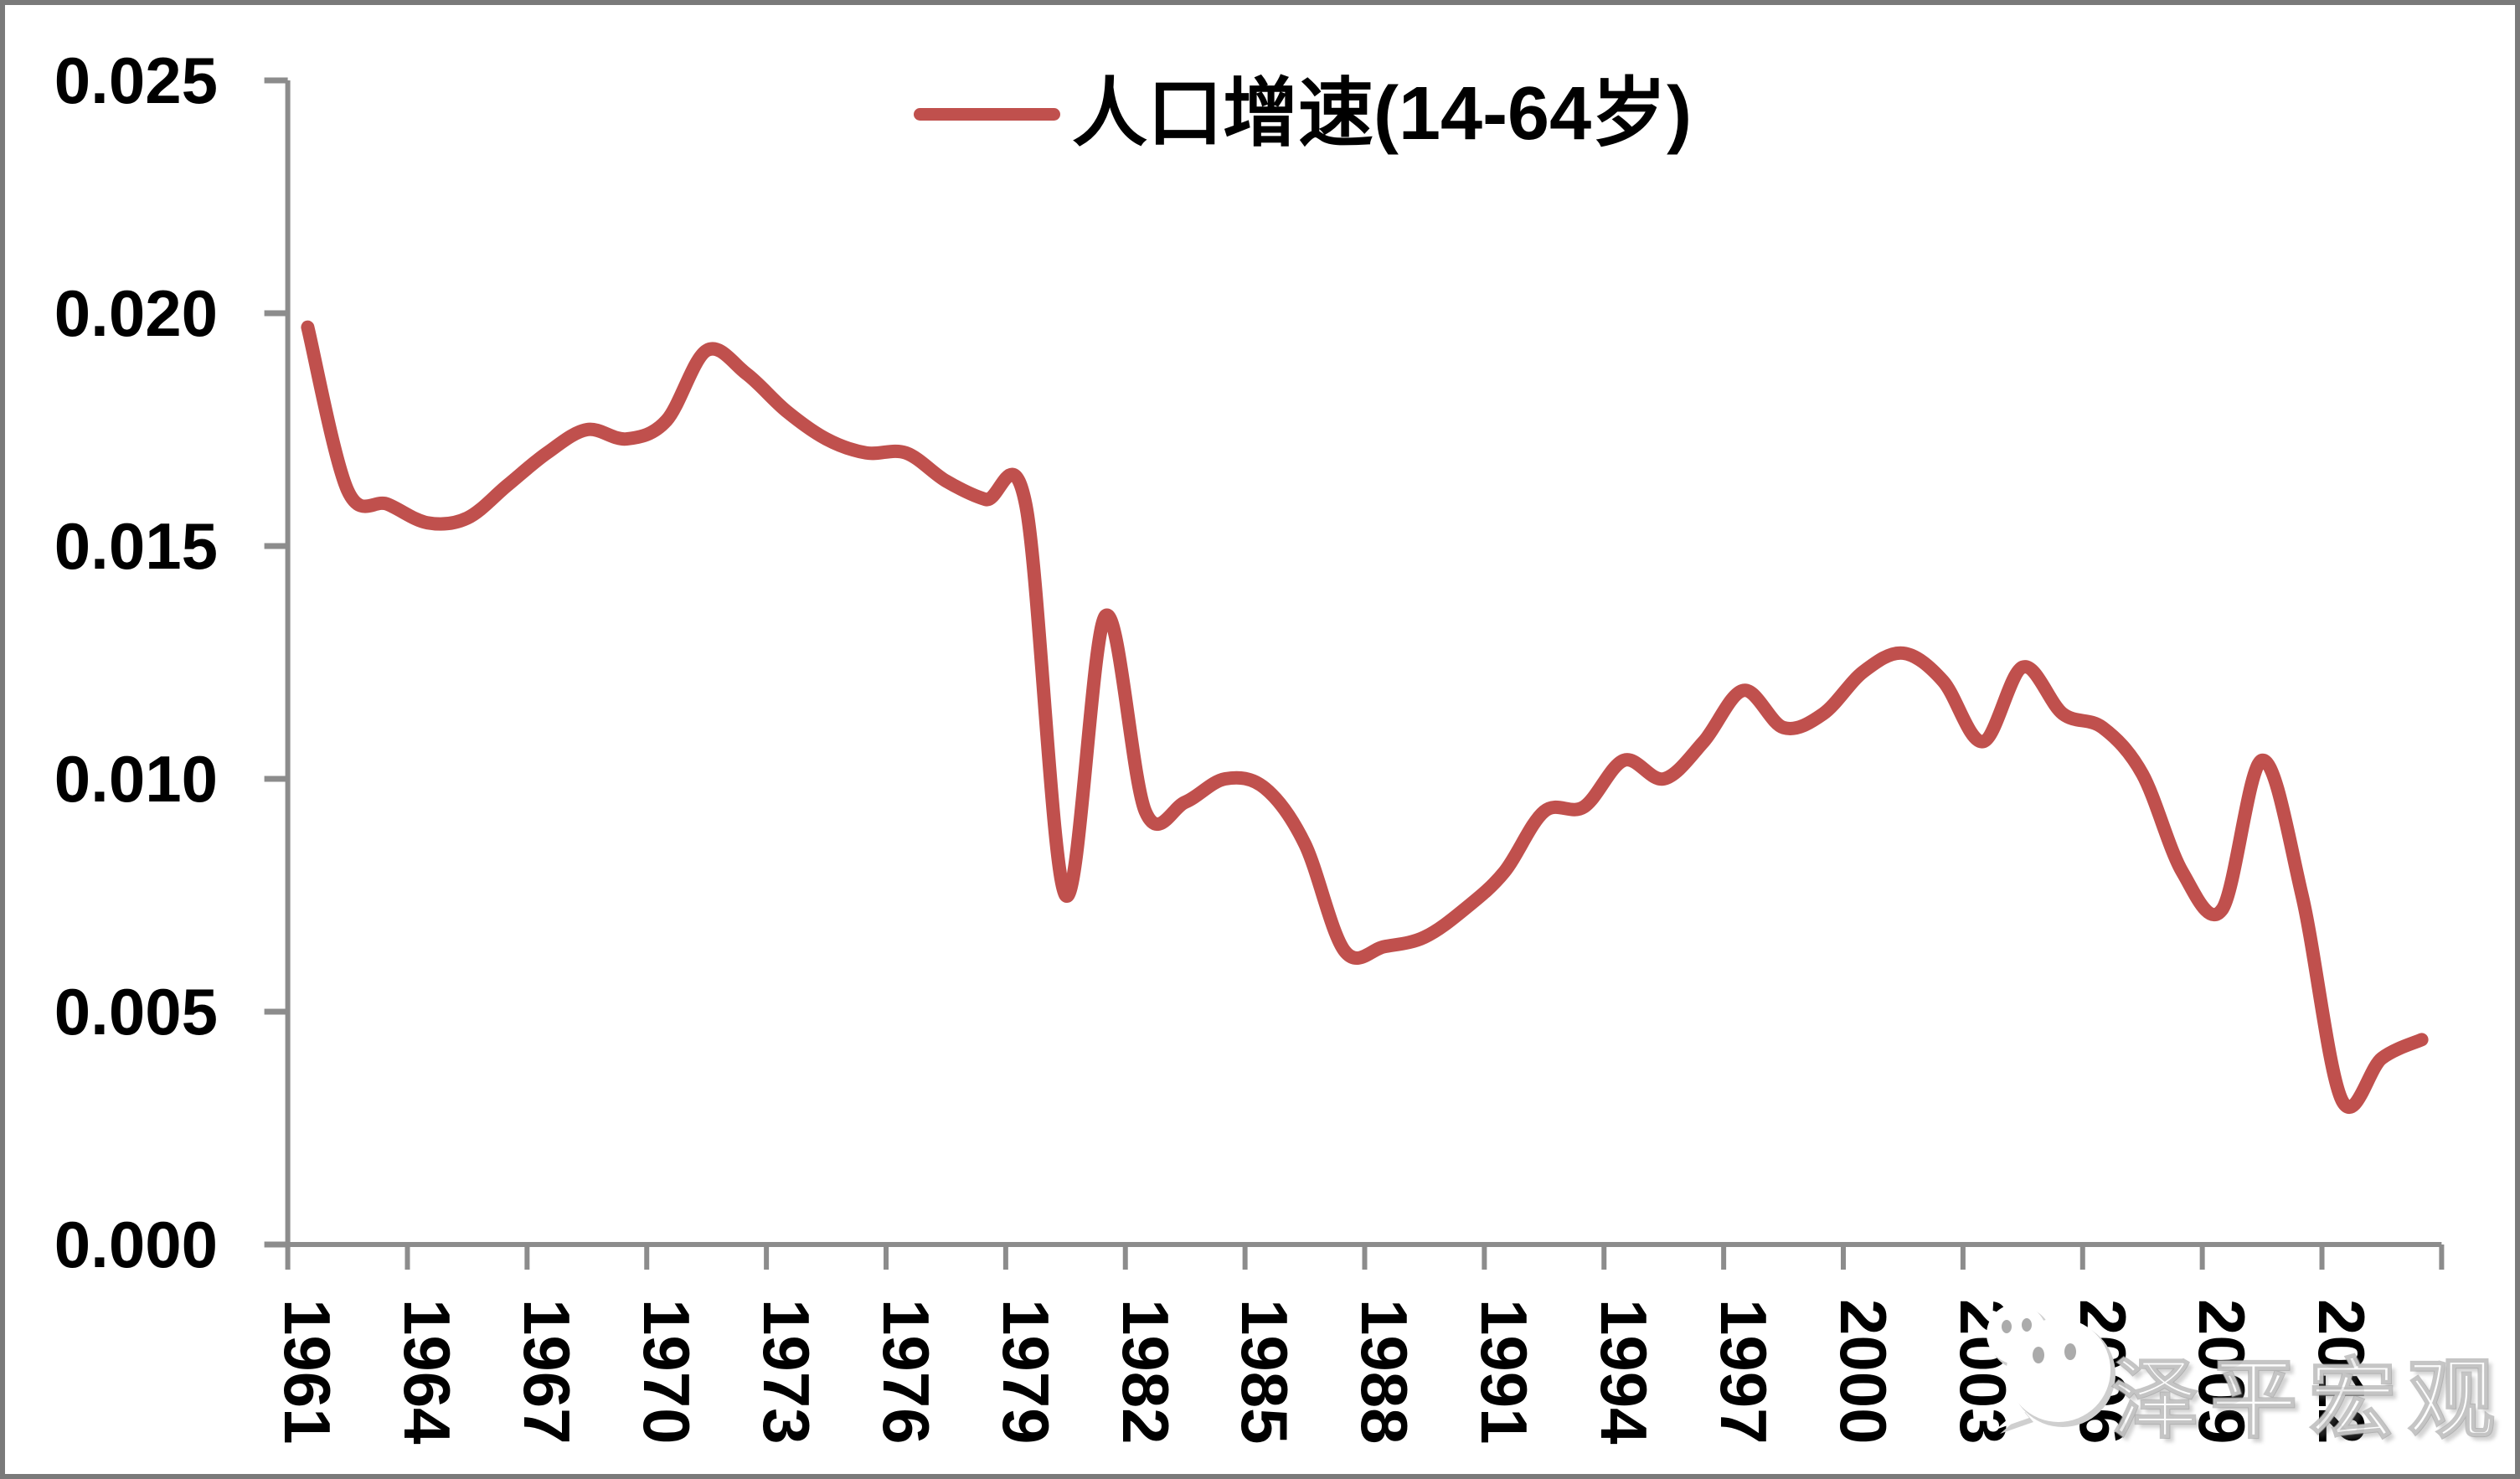  I want to click on y-axis-tick-label: 0.000, so click(136, 1244).